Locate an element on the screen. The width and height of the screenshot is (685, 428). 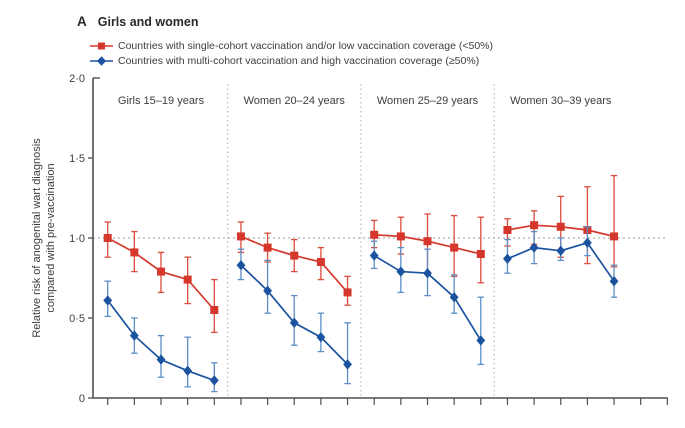
panel-letter: A is located at coordinates (82, 21).